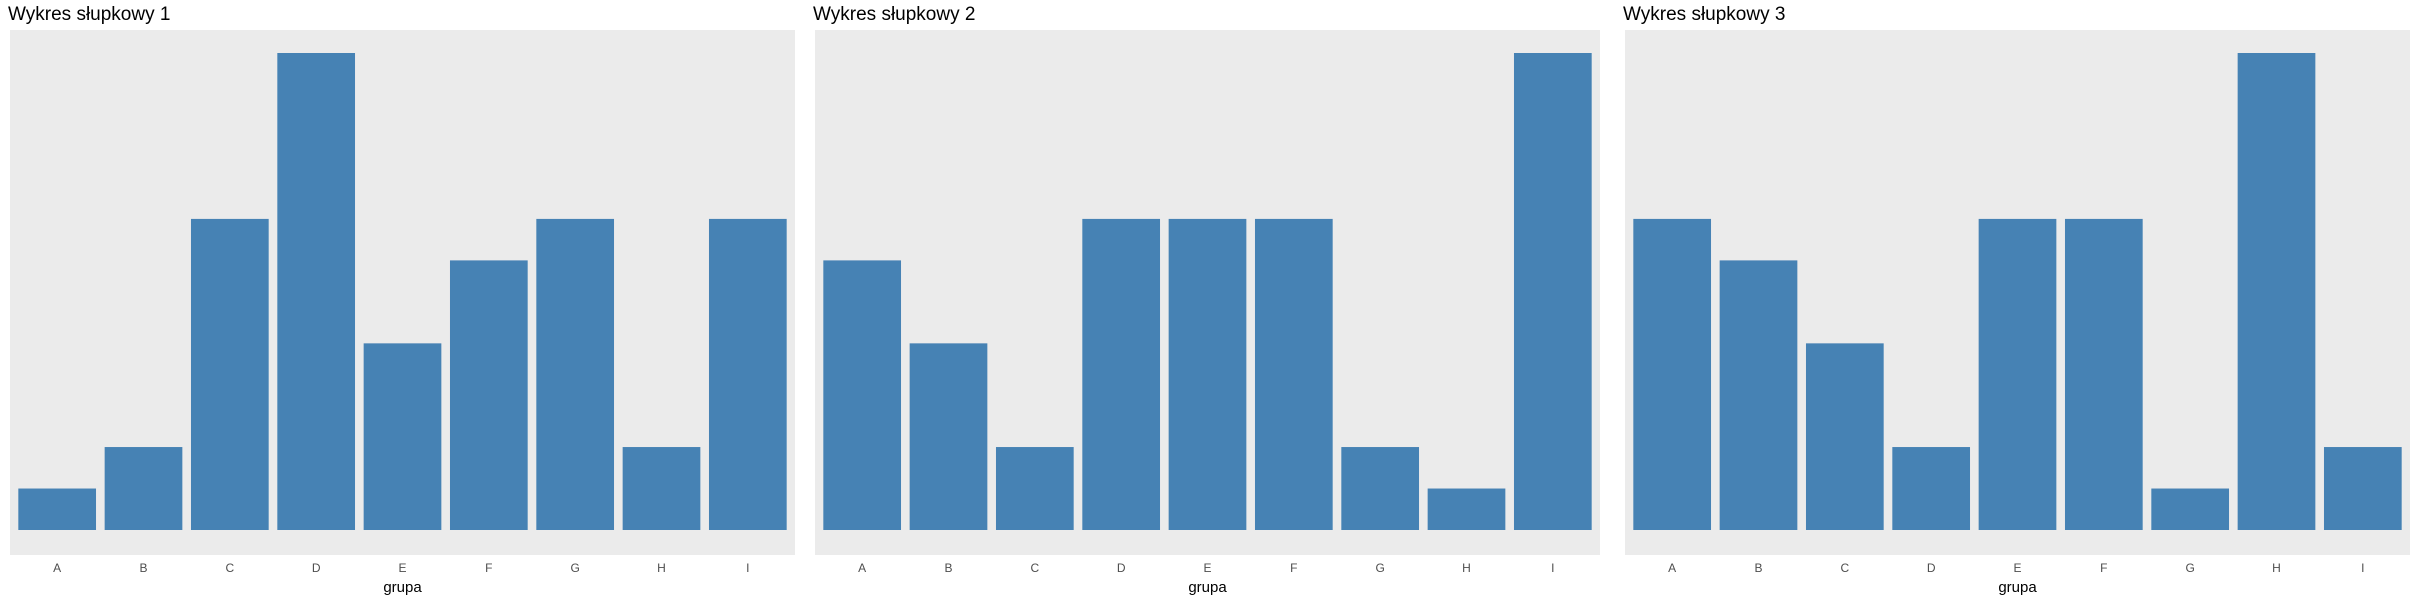 The width and height of the screenshot is (2417, 611). I want to click on chart-title: Wykres słupkowy 2, so click(894, 14).